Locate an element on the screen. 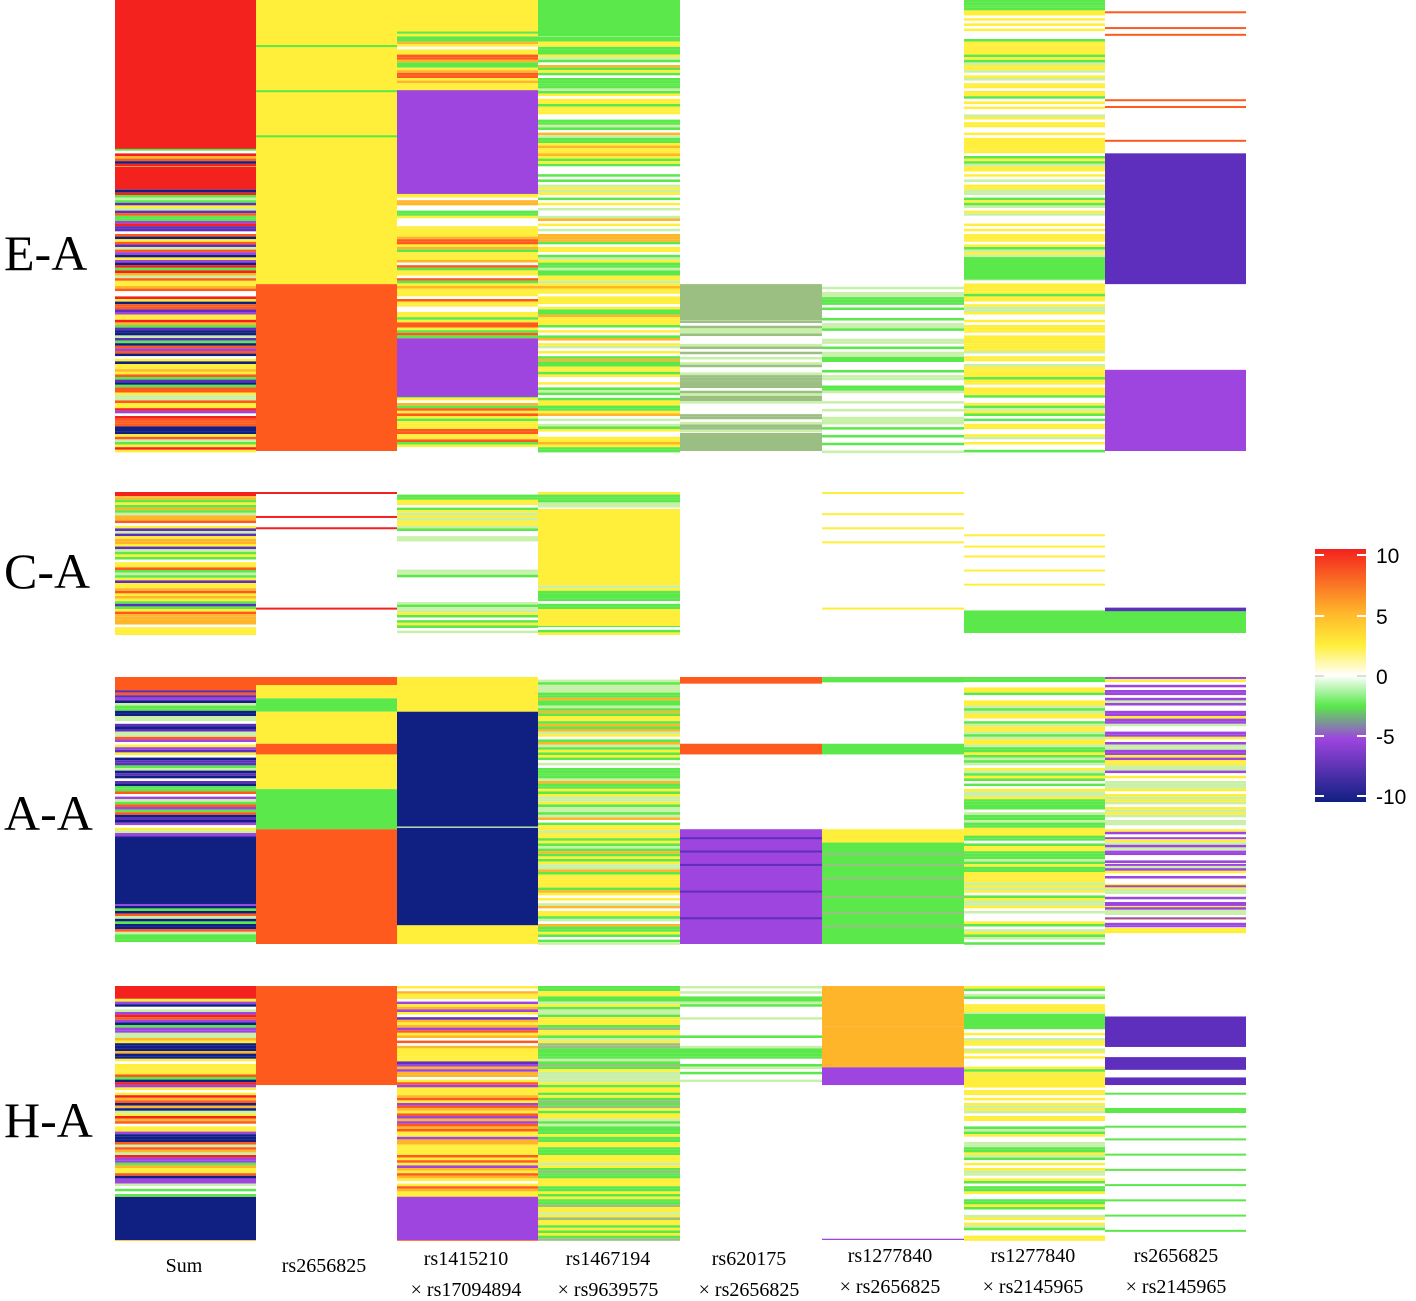 Image resolution: width=1416 pixels, height=1301 pixels. heatmap-cell-h-a-c7-line is located at coordinates (1175, 1126).